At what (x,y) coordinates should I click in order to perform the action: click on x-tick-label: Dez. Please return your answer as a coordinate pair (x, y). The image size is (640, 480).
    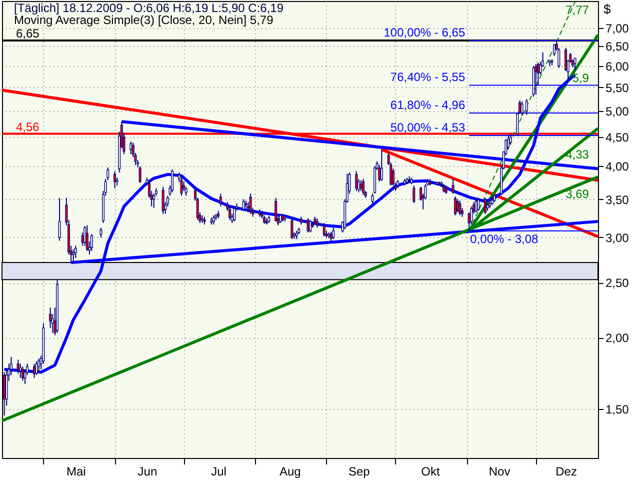
    Looking at the image, I should click on (566, 471).